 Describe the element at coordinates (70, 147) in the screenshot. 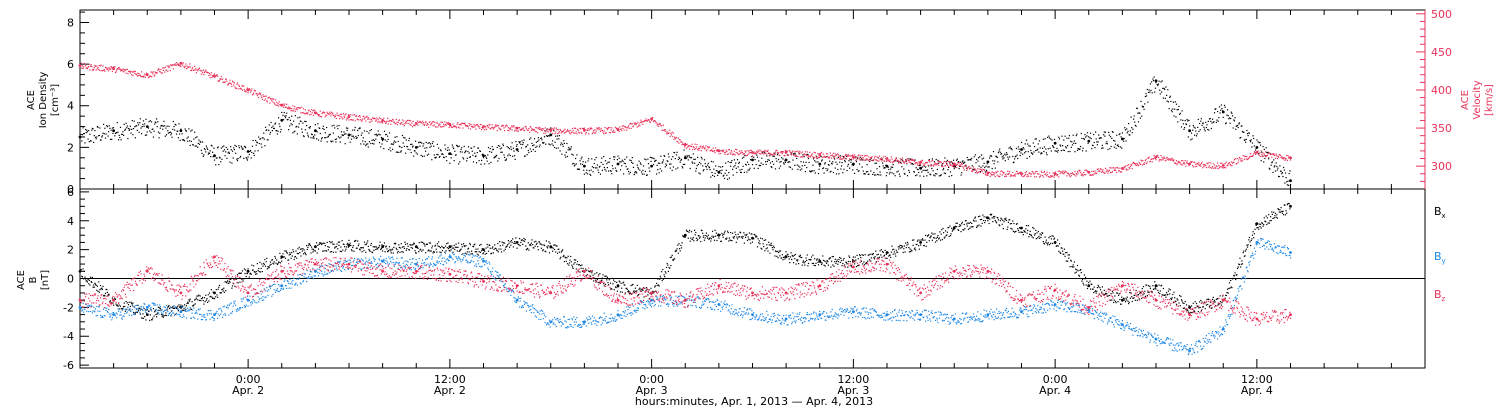

I see `density-tick-label: 2` at that location.